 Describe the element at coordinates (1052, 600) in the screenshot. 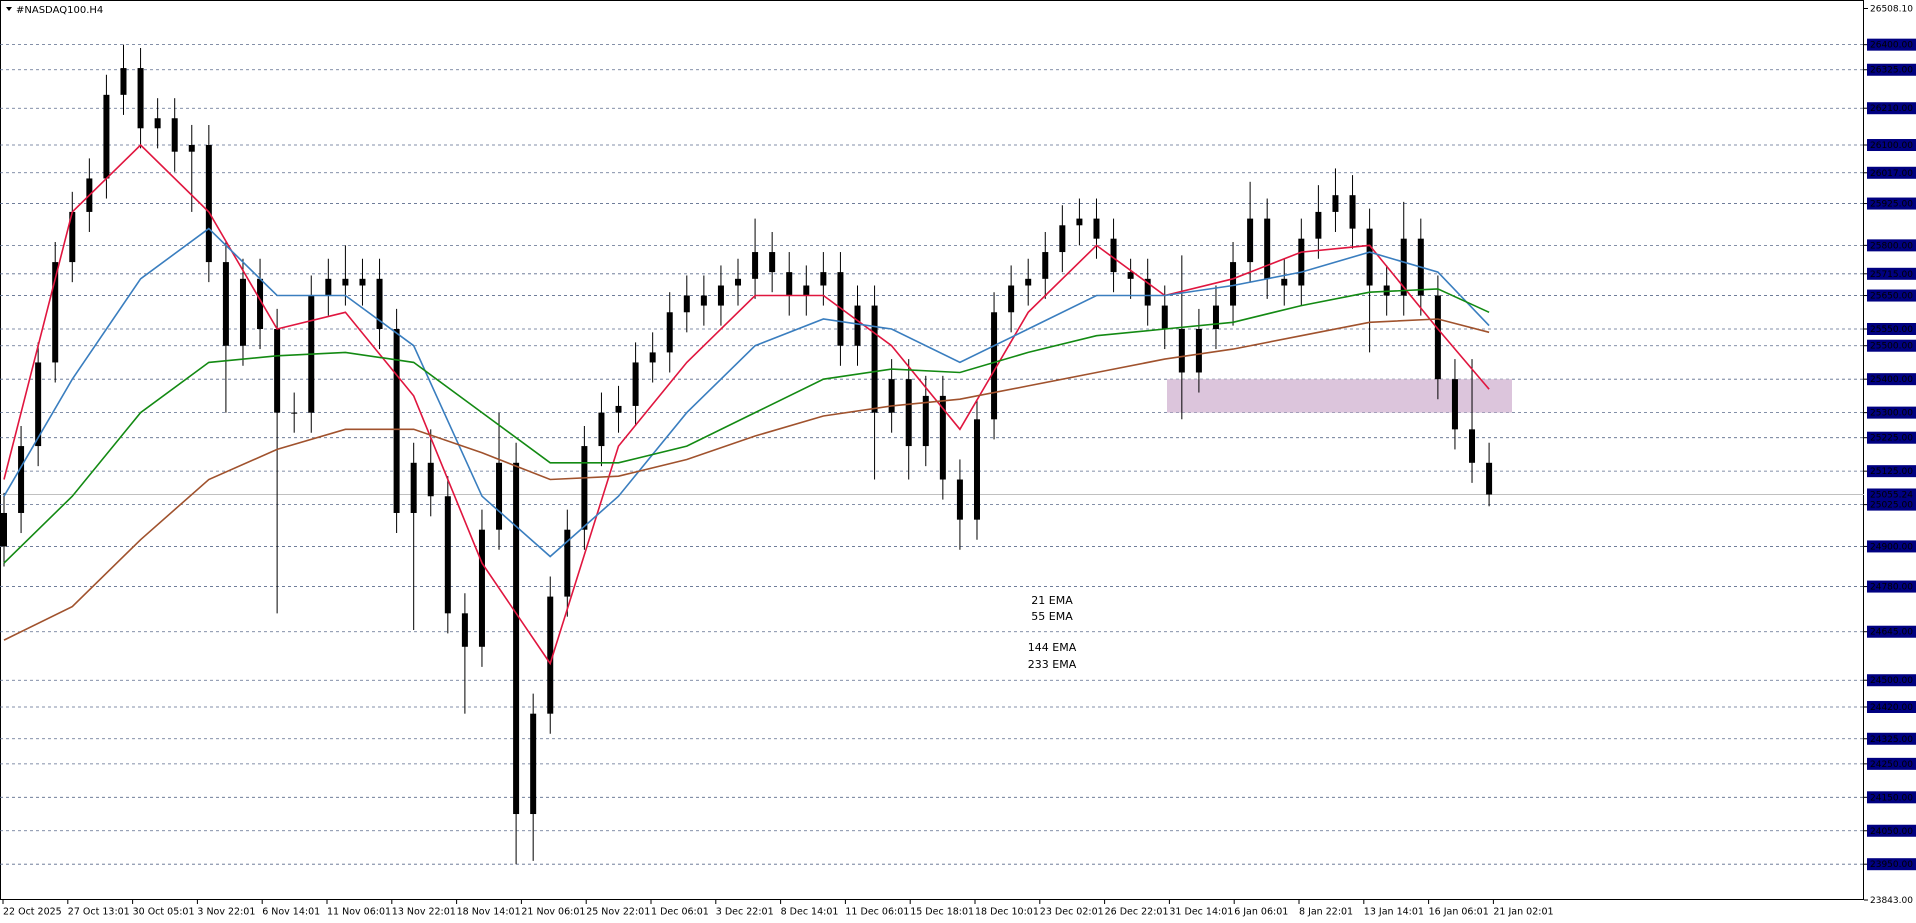

I see `legend-entry: 21 EMA` at that location.